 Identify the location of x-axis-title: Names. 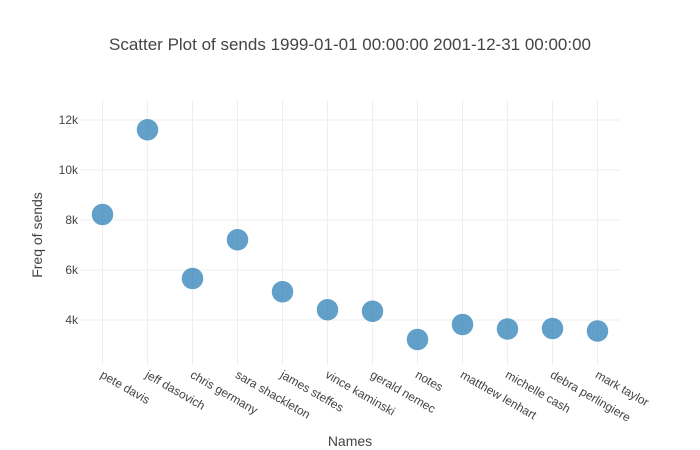
(350, 441).